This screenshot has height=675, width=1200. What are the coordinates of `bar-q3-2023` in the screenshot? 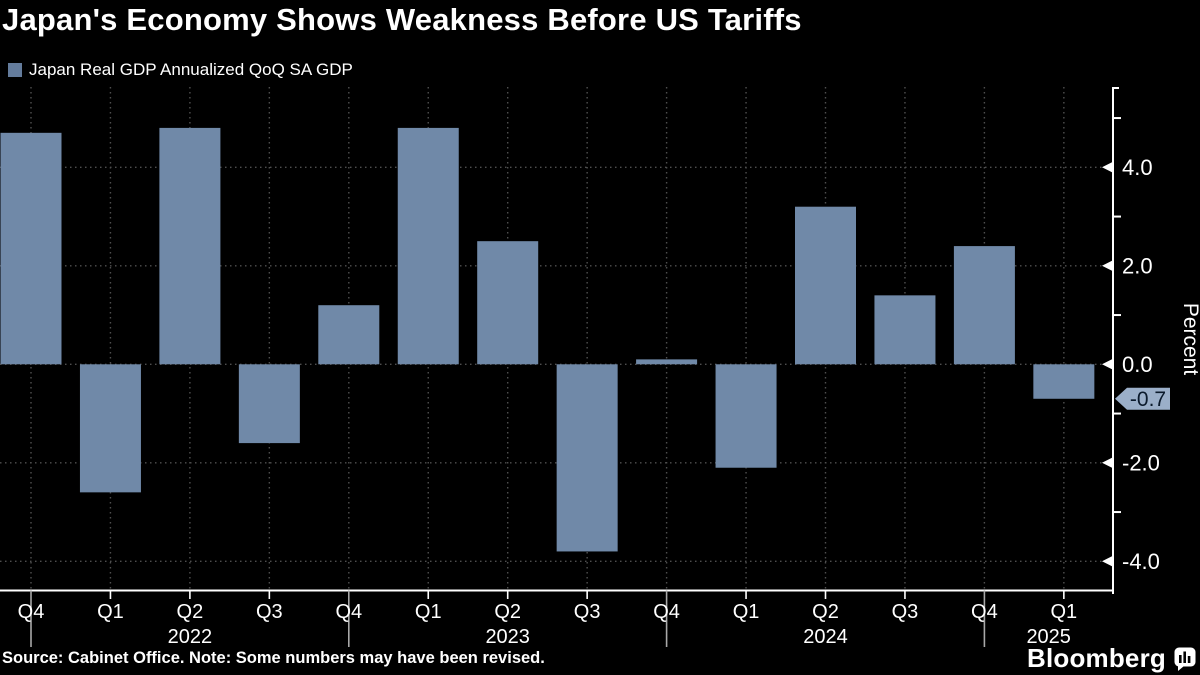 It's located at (587, 458).